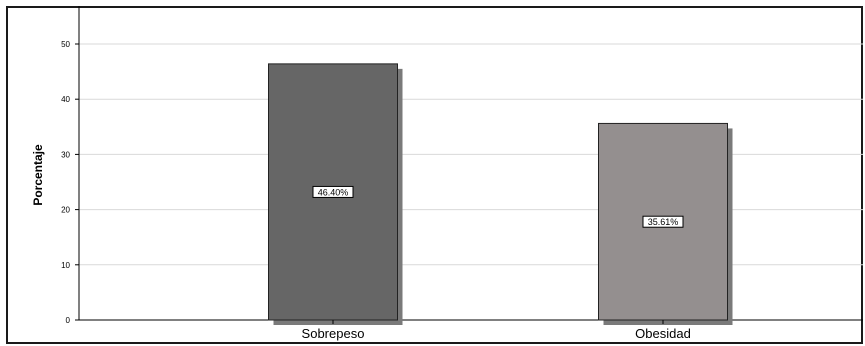  I want to click on y-tick-label: 10, so click(65, 265).